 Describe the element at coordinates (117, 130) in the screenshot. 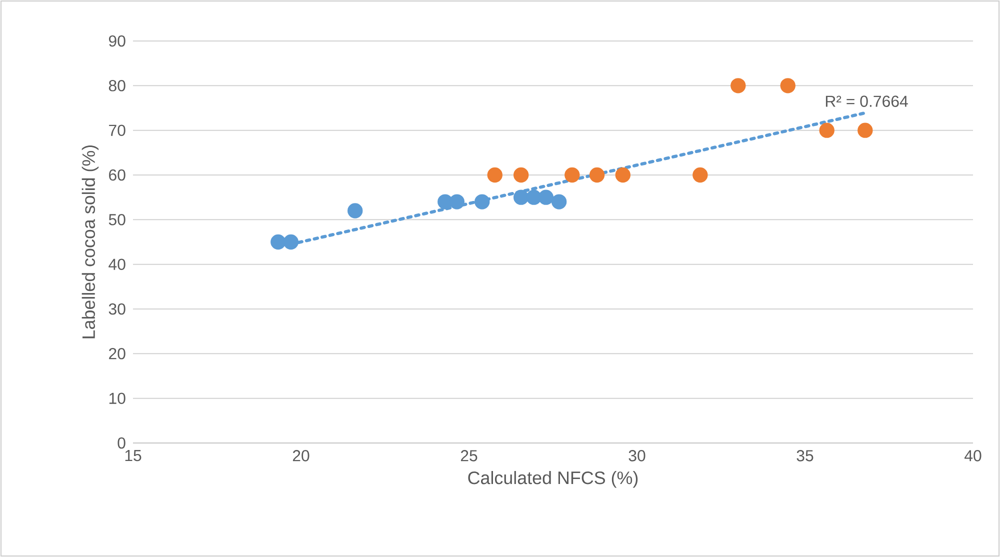

I see `y-tick-label: 70` at that location.